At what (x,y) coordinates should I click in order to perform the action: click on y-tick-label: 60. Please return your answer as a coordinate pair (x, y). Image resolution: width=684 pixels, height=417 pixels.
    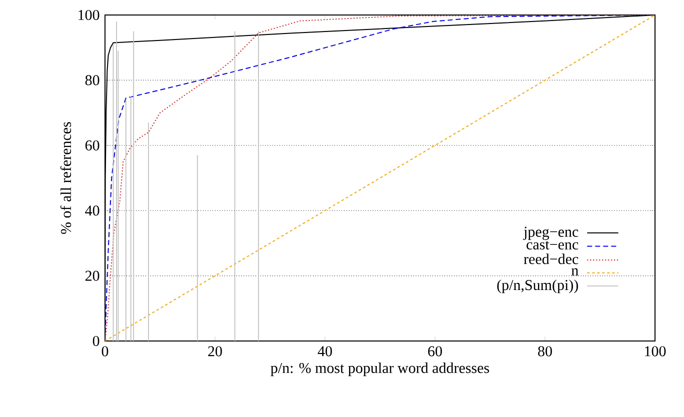
    Looking at the image, I should click on (92, 145).